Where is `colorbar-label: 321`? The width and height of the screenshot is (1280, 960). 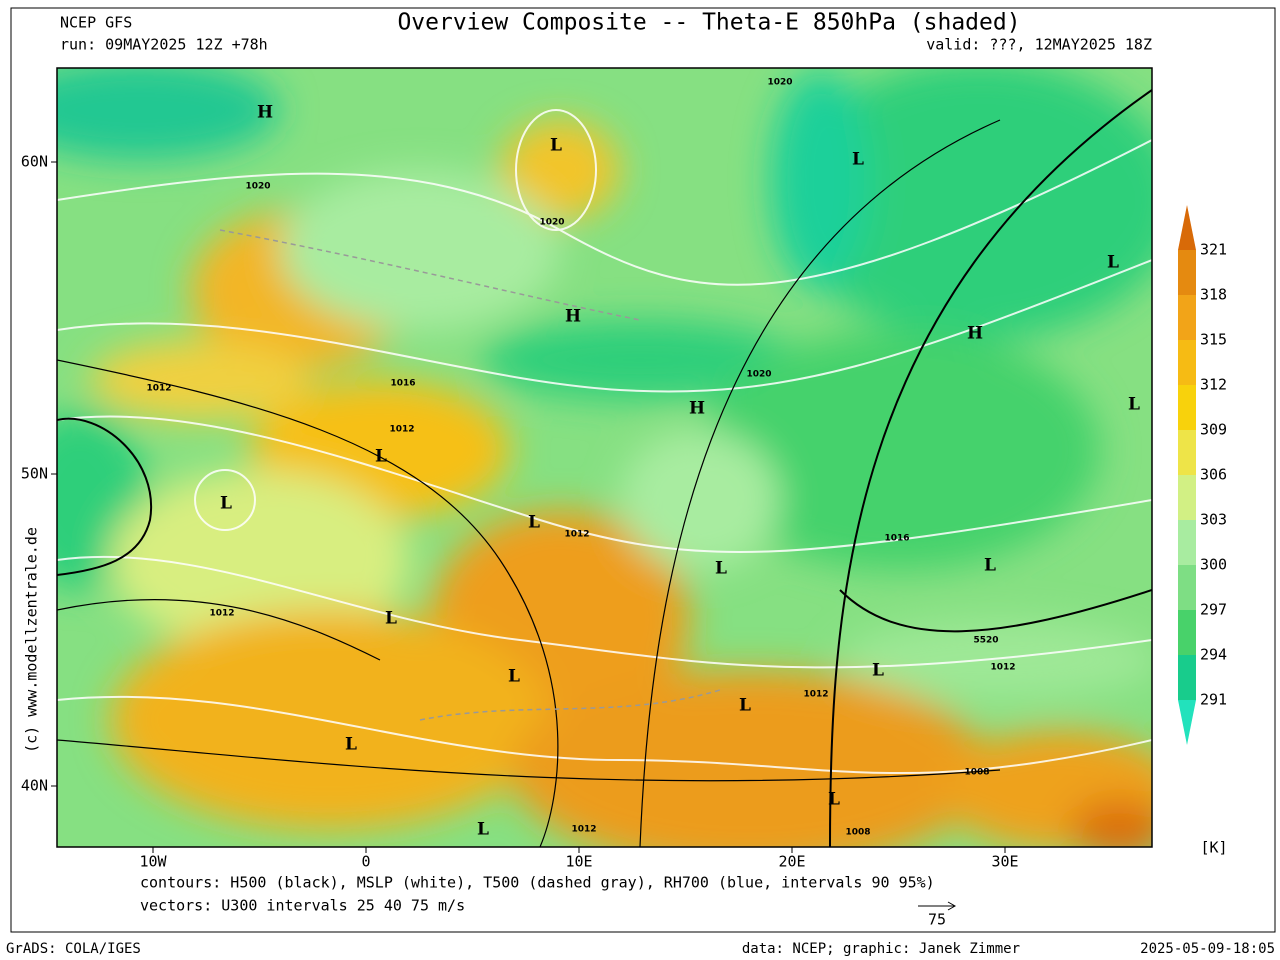
colorbar-label: 321 is located at coordinates (1213, 250).